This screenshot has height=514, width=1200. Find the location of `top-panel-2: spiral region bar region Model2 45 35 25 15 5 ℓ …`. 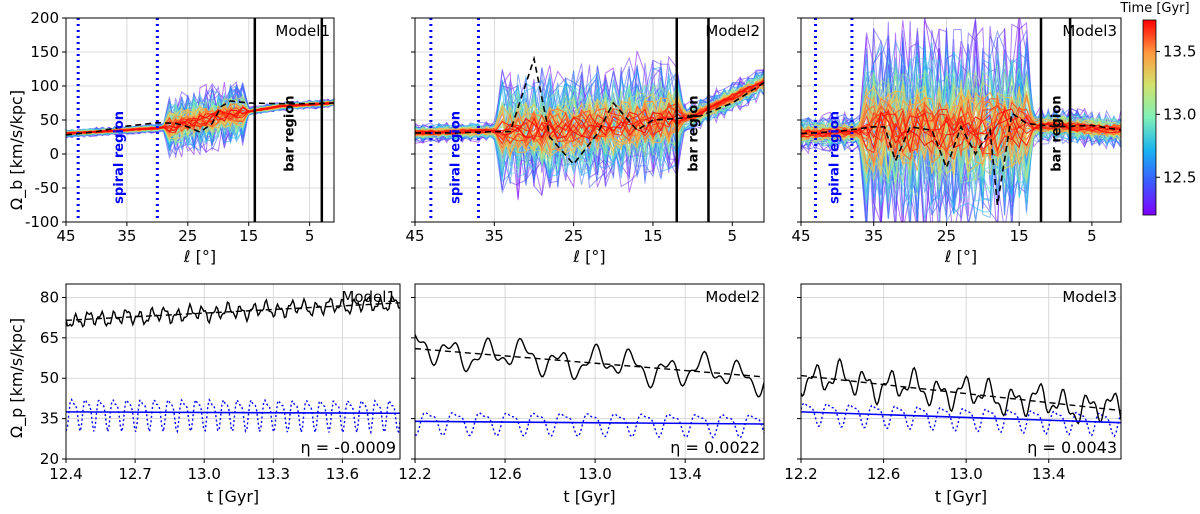

top-panel-2: spiral region bar region Model2 45 35 25 15 5 ℓ … is located at coordinates (585, 141).